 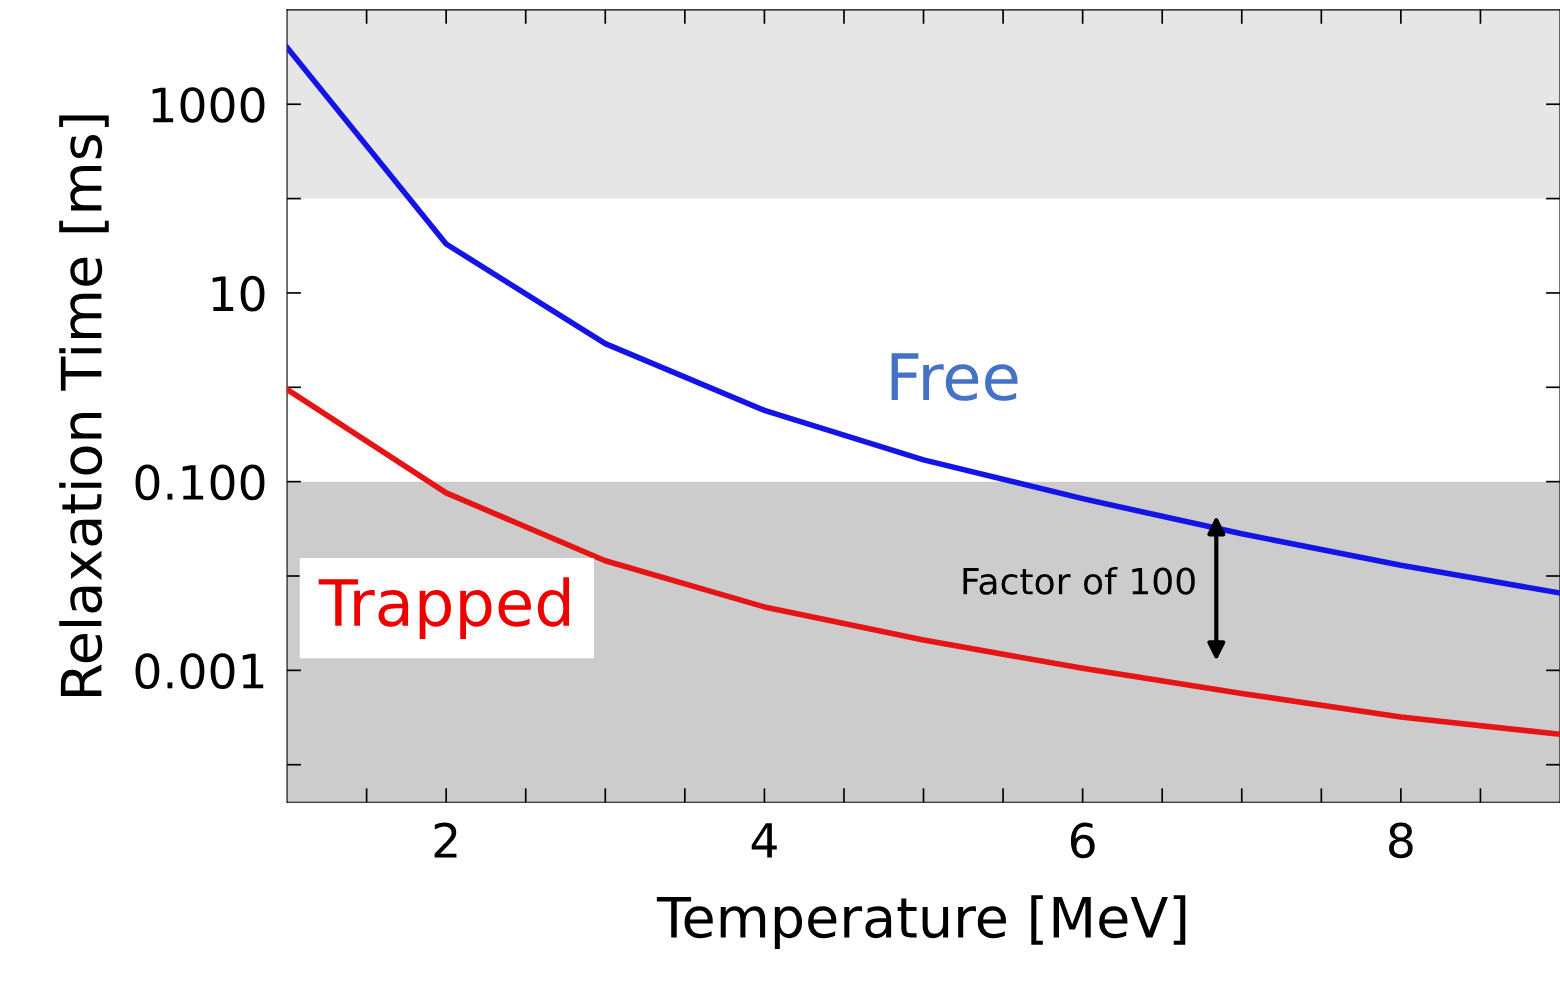 I want to click on annotation: Factor of 100, so click(x=1079, y=580).